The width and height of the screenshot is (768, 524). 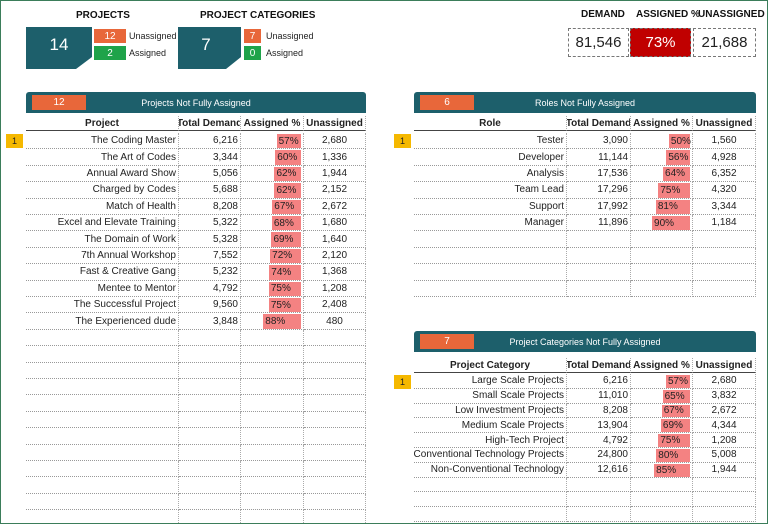 What do you see at coordinates (671, 223) in the screenshot?
I see `assigned-bar: 90%` at bounding box center [671, 223].